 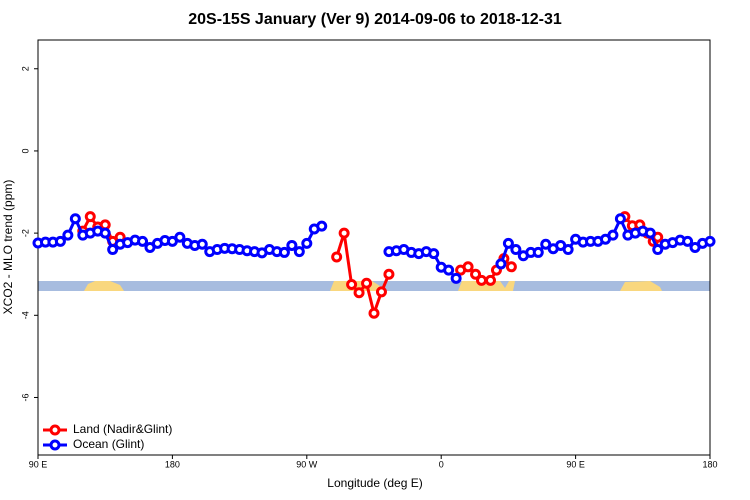 I want to click on series-line, so click(x=363, y=275).